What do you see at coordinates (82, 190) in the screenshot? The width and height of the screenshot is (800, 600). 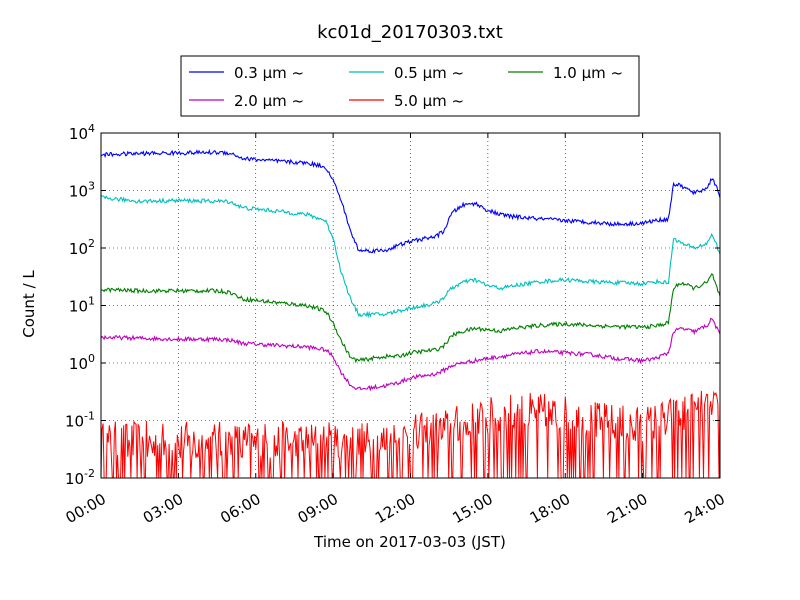 I see `y-tick-label: 10³` at bounding box center [82, 190].